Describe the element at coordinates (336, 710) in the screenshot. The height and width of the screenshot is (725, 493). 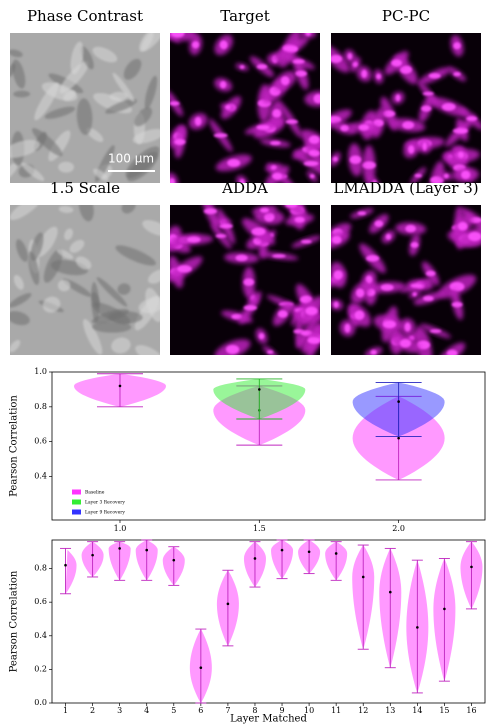
I see `x-tick-label: 11` at that location.